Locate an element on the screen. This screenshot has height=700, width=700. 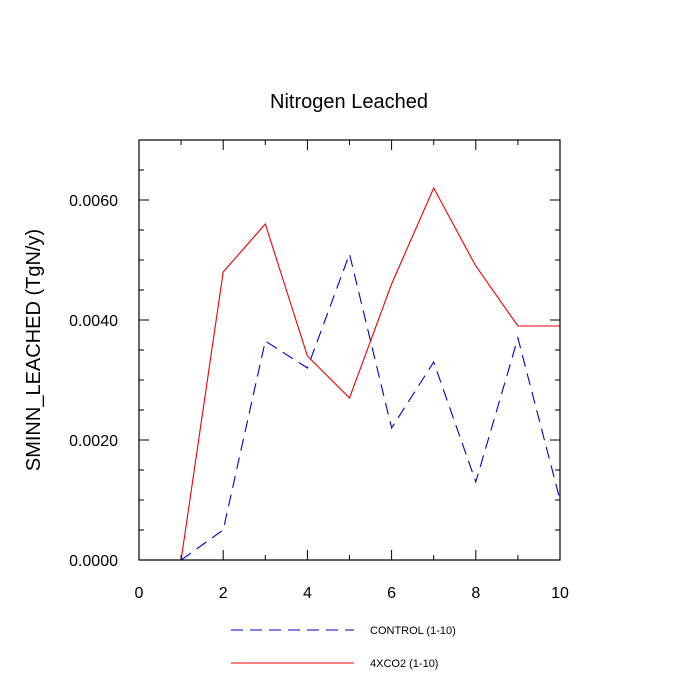
y-tick-label: 0.0060 is located at coordinates (93, 201).